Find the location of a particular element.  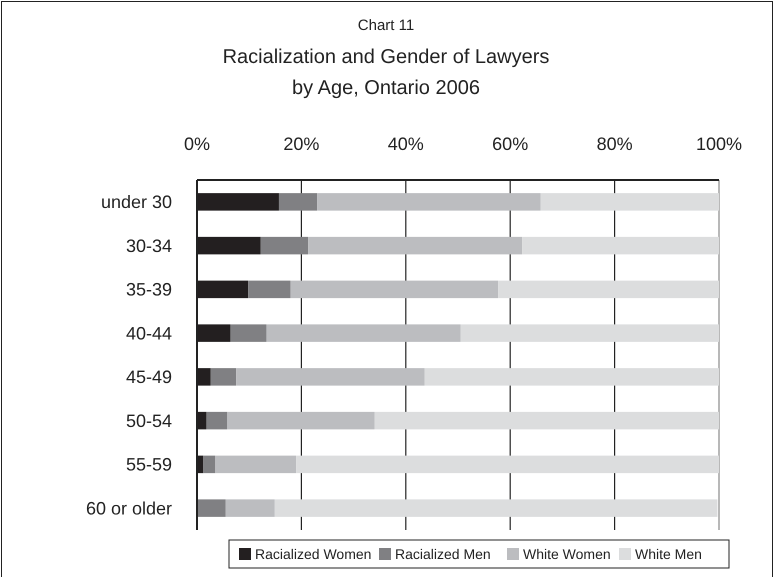

y-tick-label: 50-54 is located at coordinates (149, 420).